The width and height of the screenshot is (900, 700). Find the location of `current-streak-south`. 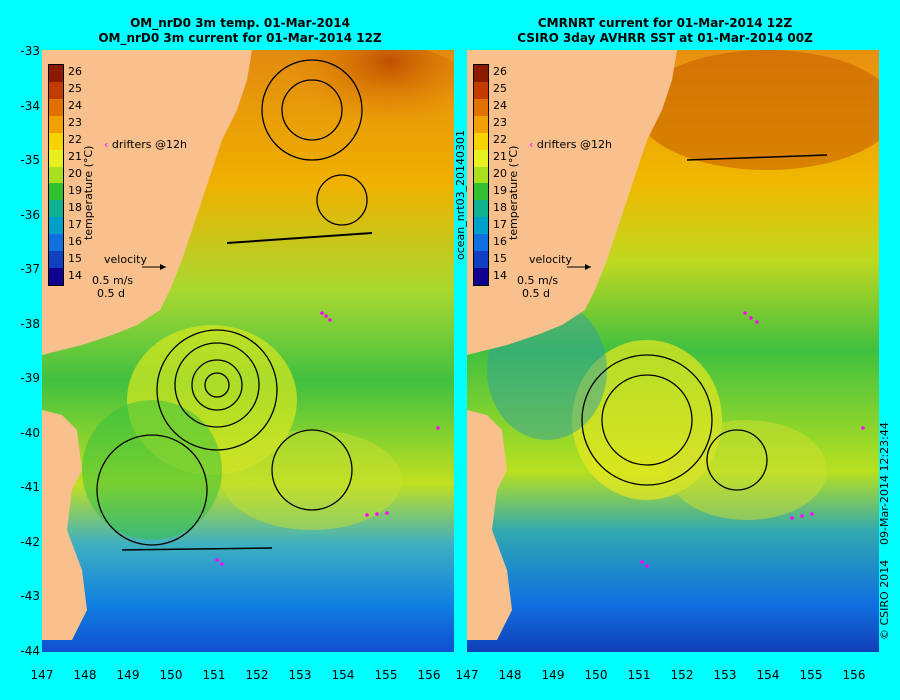

current-streak-south is located at coordinates (197, 549).